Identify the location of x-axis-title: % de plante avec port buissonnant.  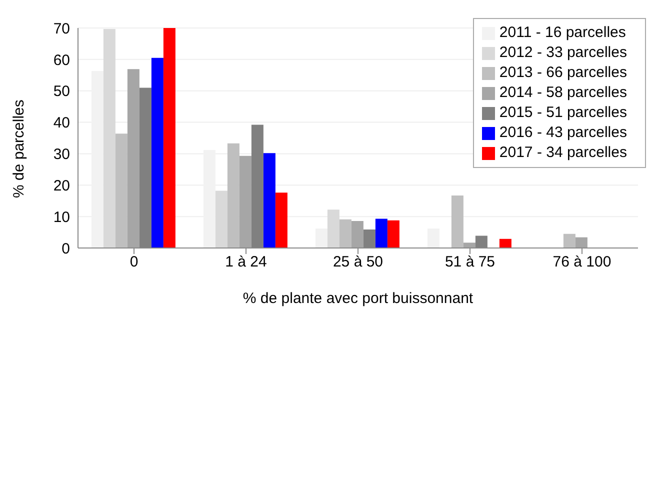
(358, 298).